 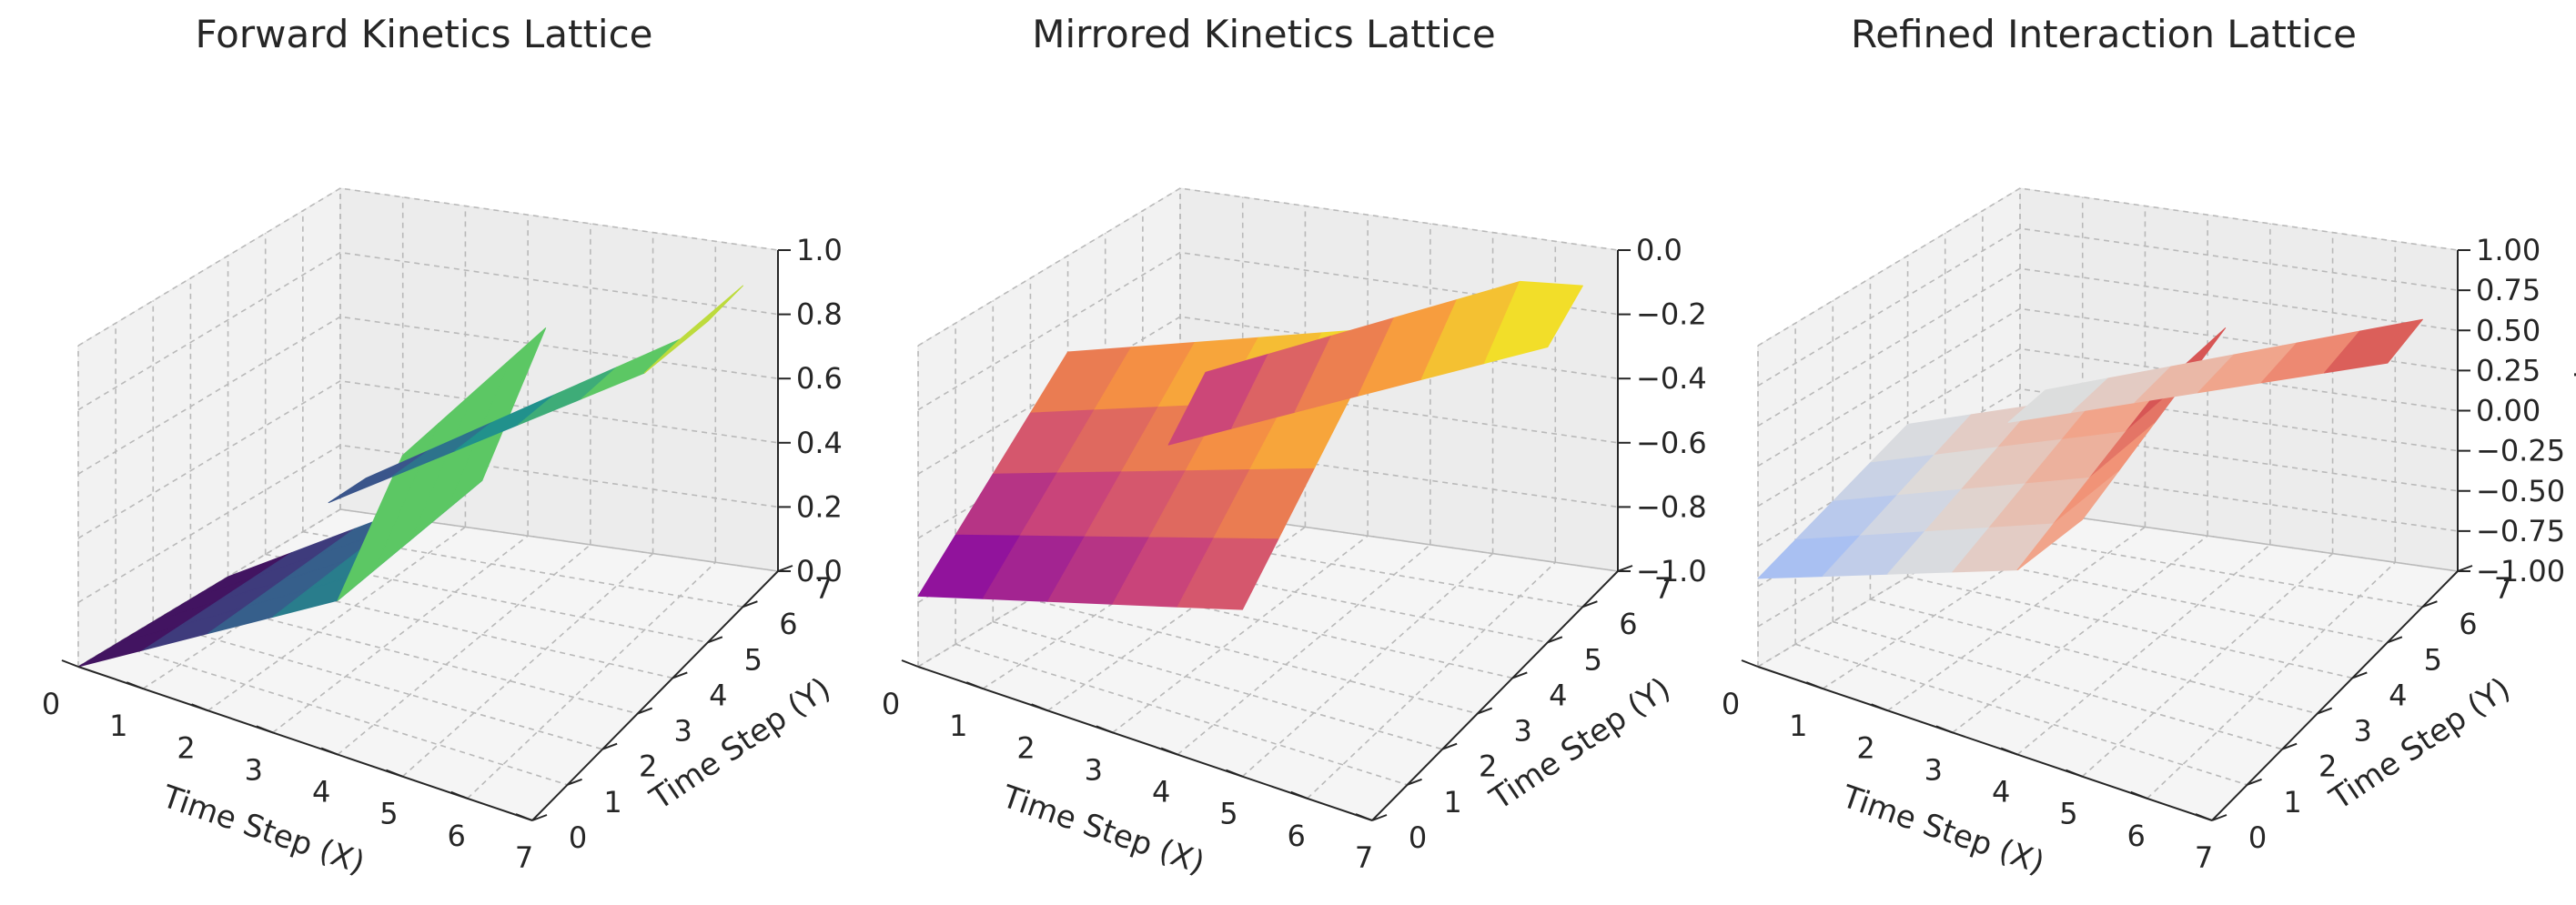 What do you see at coordinates (423, 34) in the screenshot?
I see `chart-title: Forward Kinetics Lattice` at bounding box center [423, 34].